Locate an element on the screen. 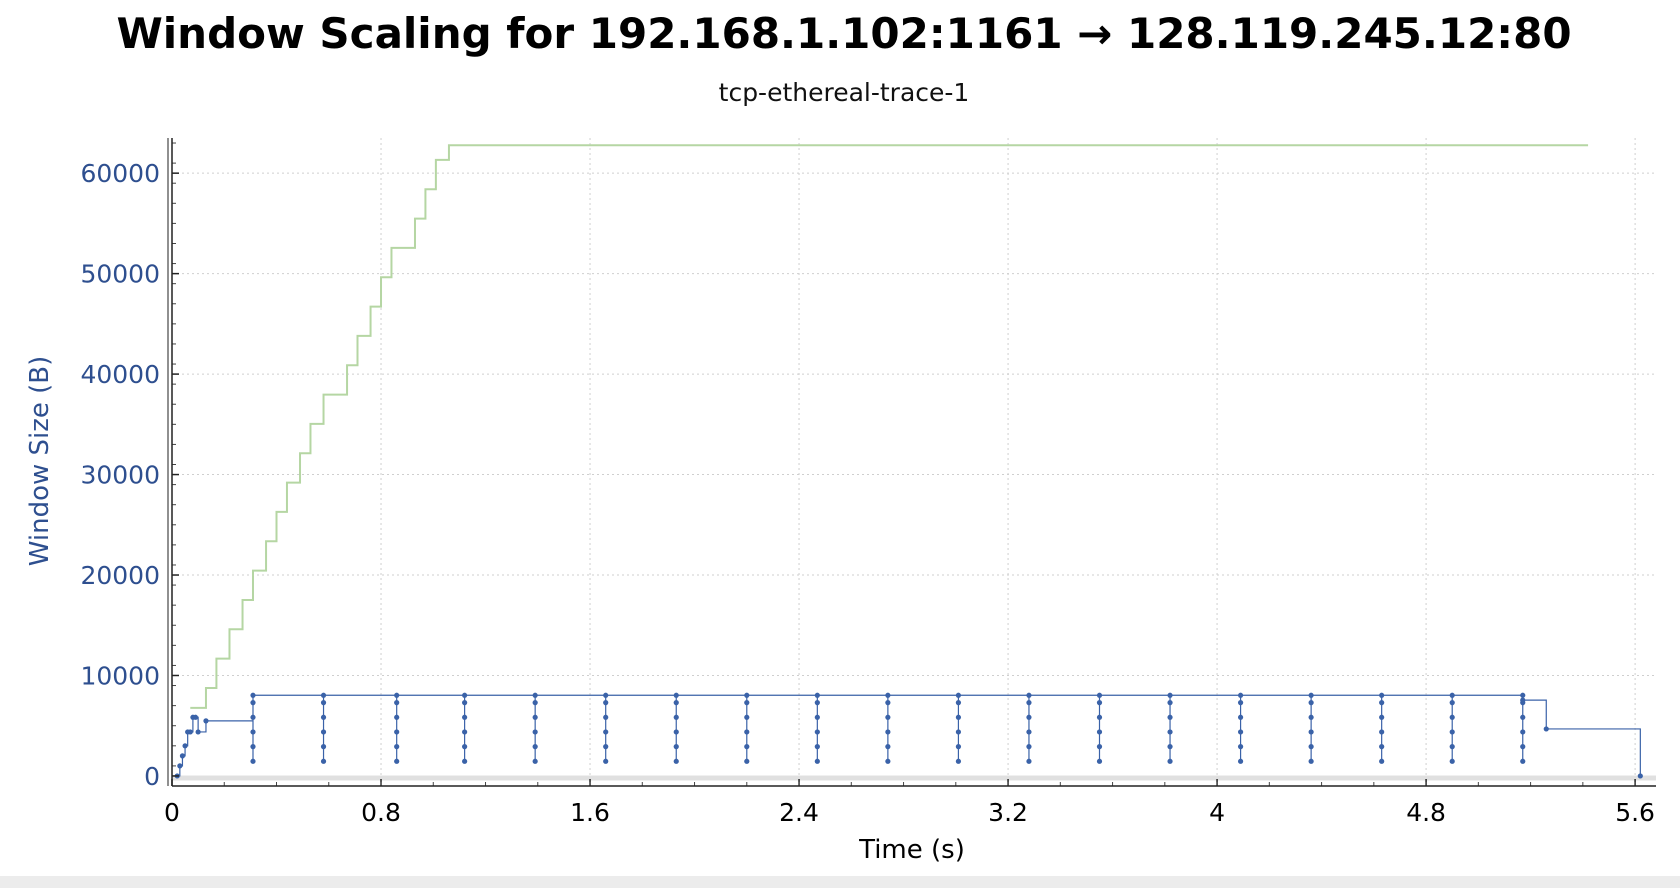 The height and width of the screenshot is (888, 1680). x-tick-label: 1.6 is located at coordinates (590, 812).